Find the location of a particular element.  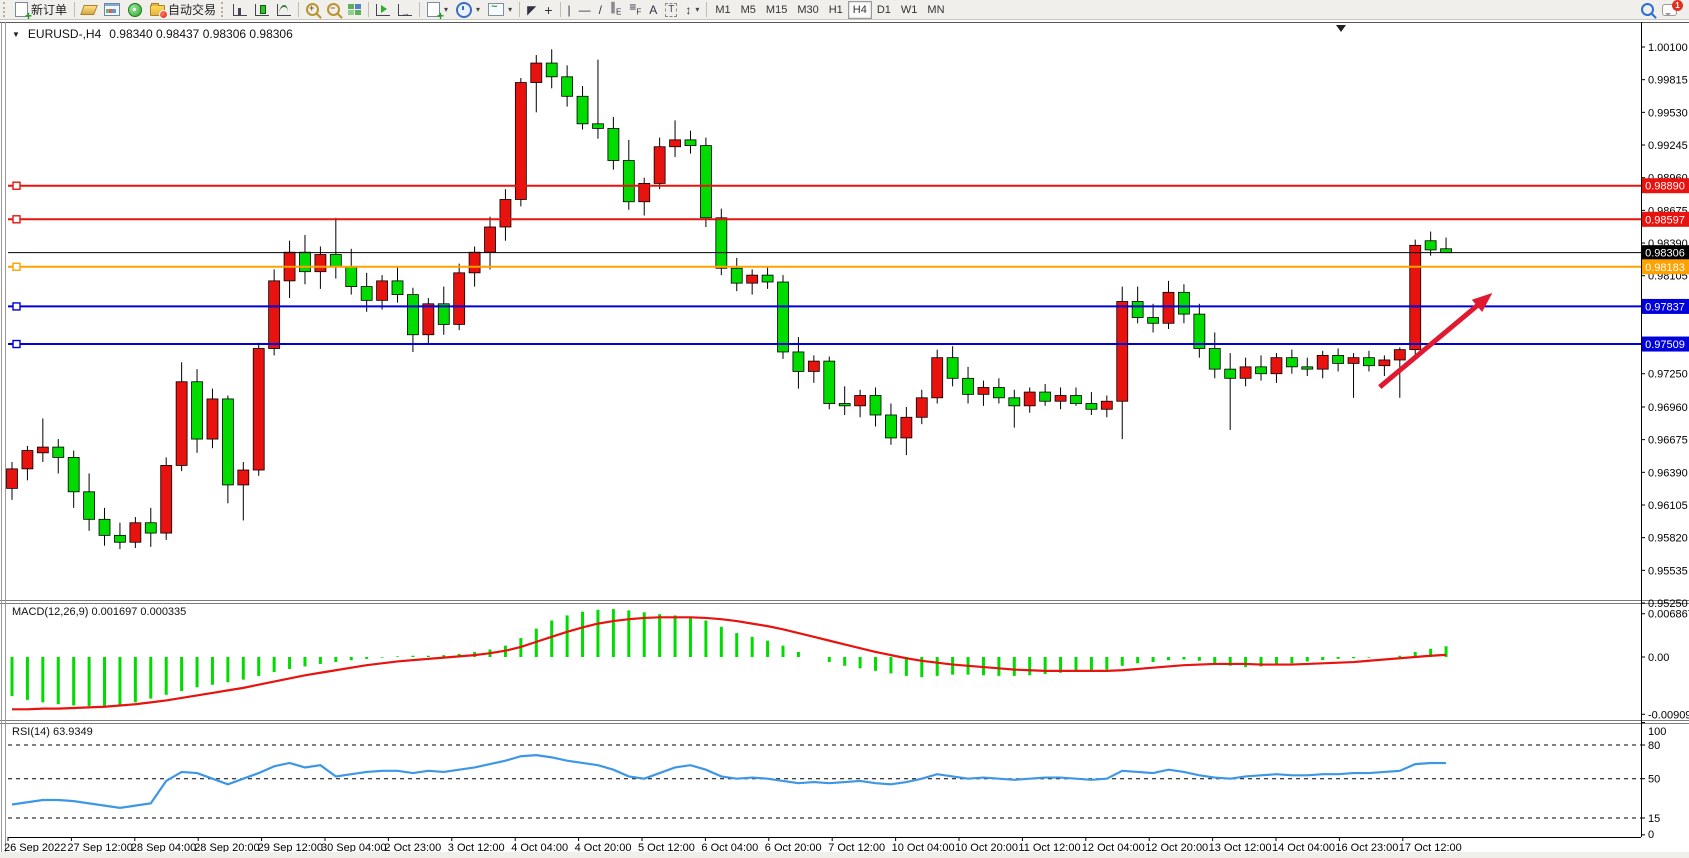

autotrading-folder-icon is located at coordinates (159, 11).